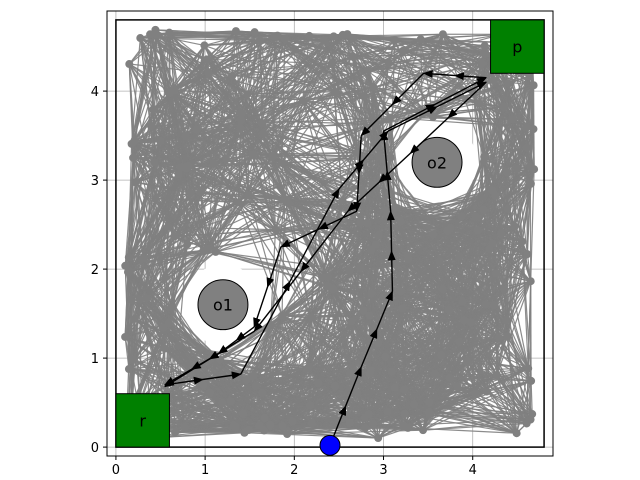 The image size is (640, 480). Describe the element at coordinates (437, 162) in the screenshot. I see `obstacle-label-o2: o2` at that location.